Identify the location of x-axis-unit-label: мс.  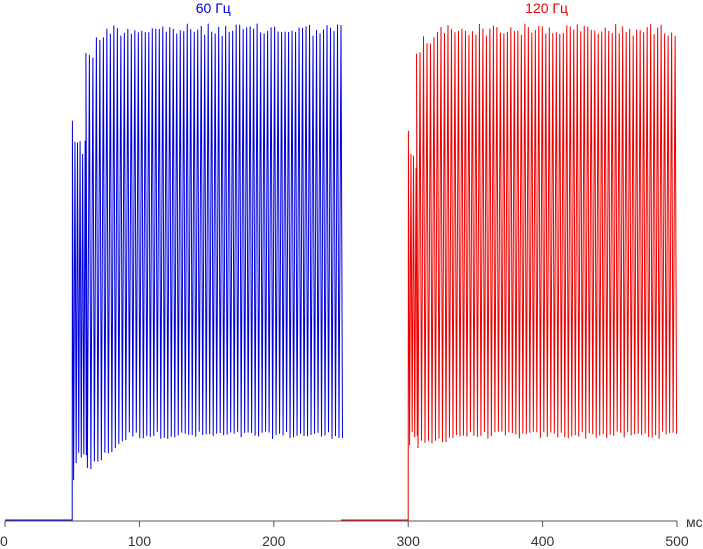
(694, 522).